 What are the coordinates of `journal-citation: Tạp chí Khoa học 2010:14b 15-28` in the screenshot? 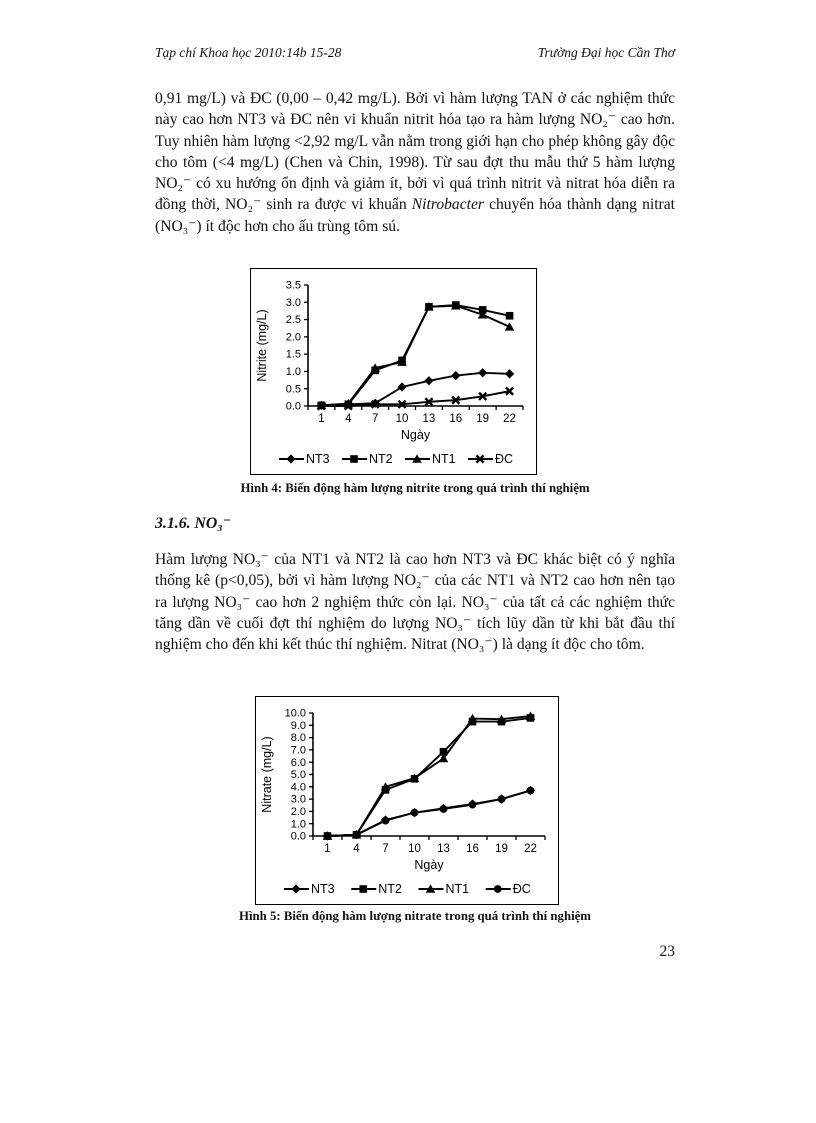 It's located at (248, 52).